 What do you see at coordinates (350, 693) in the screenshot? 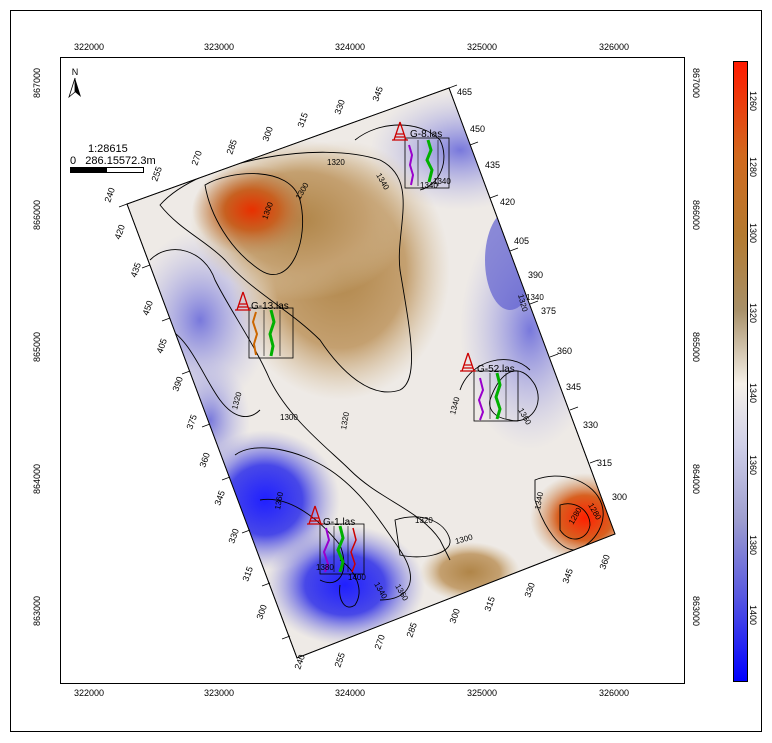
I see `x-tick-bottom: 324000` at bounding box center [350, 693].